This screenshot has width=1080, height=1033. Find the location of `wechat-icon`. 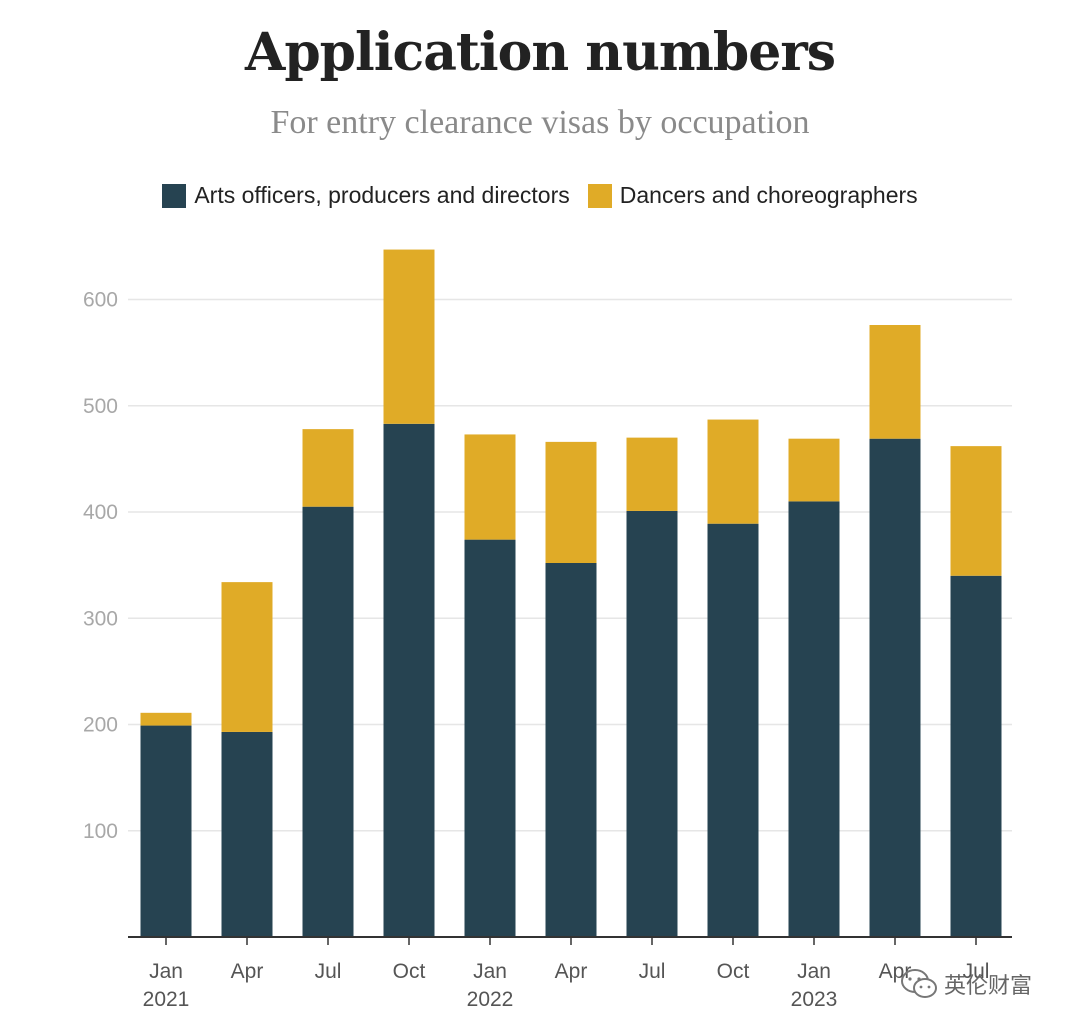

wechat-icon is located at coordinates (919, 983).